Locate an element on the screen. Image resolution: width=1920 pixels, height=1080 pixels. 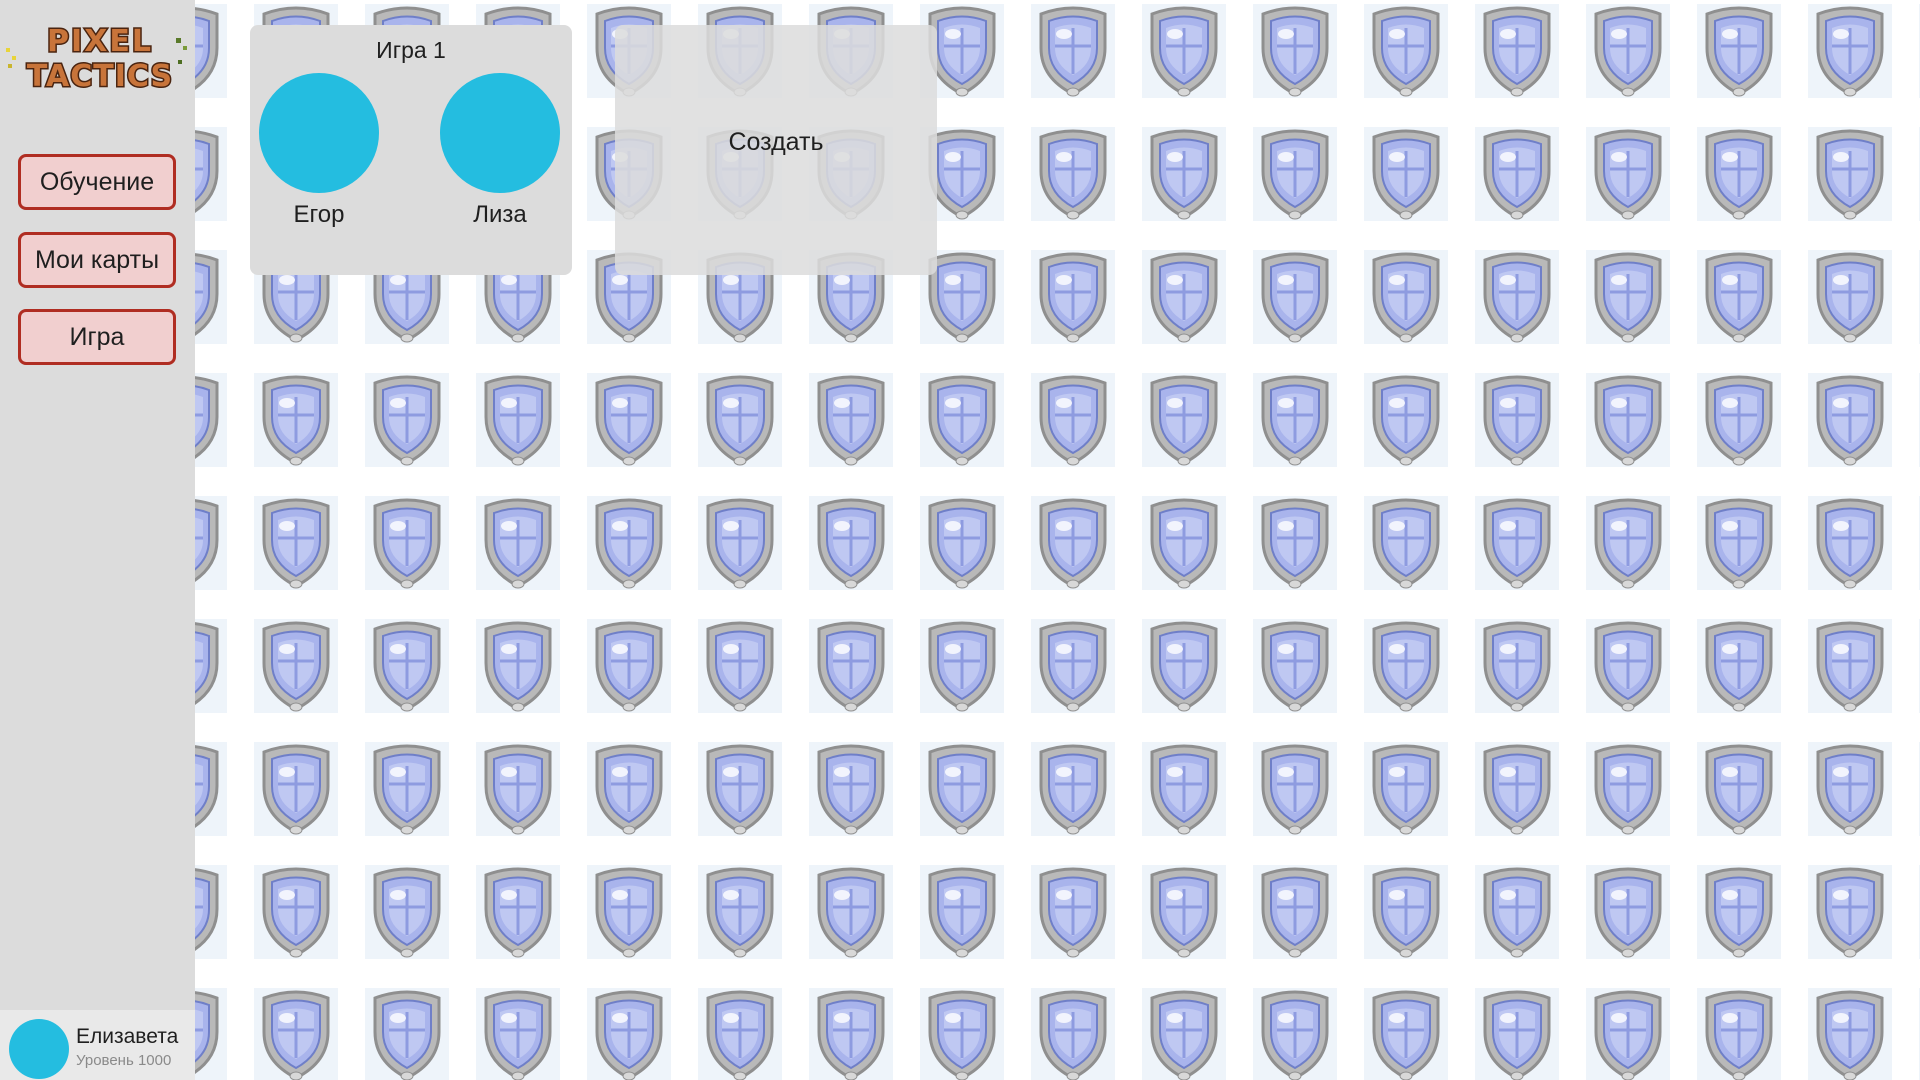
sidebar-item-label: Мои карты is located at coordinates (97, 259).